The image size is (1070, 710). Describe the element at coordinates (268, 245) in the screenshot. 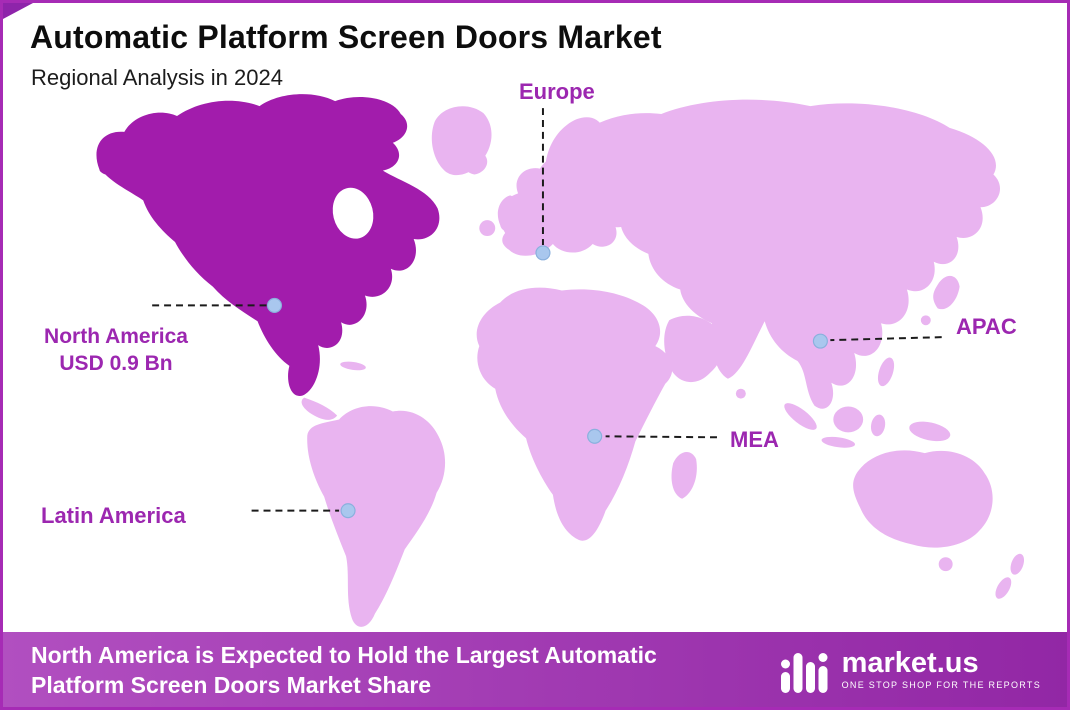

I see `north-america-landmass-highlighted` at that location.